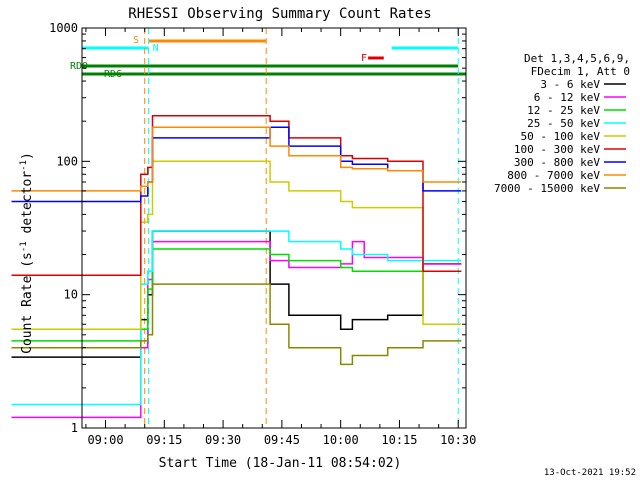 This screenshot has height=484, width=640. I want to click on legend-entry-label: 800 - 7000 keV, so click(553, 175).